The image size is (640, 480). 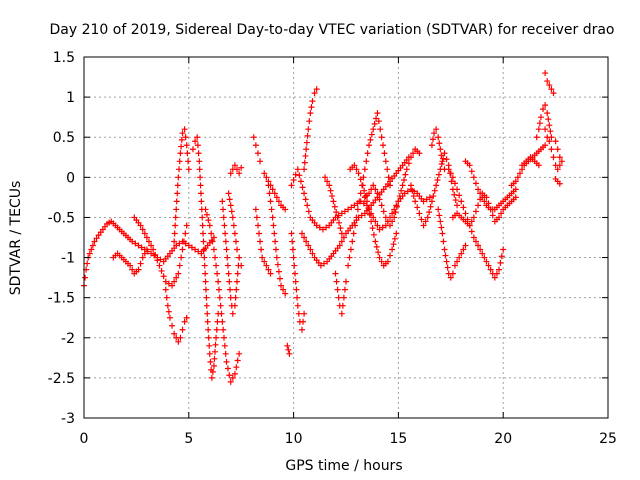 What do you see at coordinates (255, 145) in the screenshot?
I see `data-point-arc-j` at bounding box center [255, 145].